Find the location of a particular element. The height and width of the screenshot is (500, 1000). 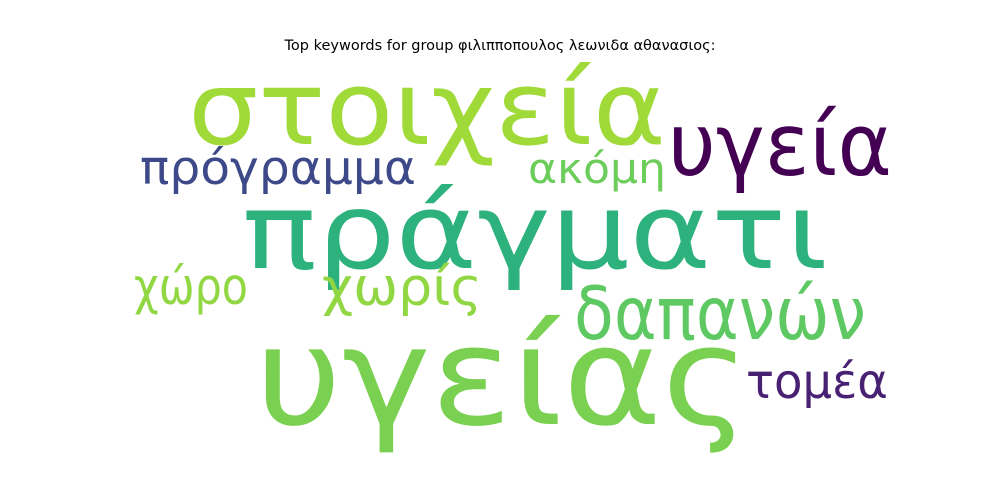

word-pragmati: πράγματι is located at coordinates (535, 232).